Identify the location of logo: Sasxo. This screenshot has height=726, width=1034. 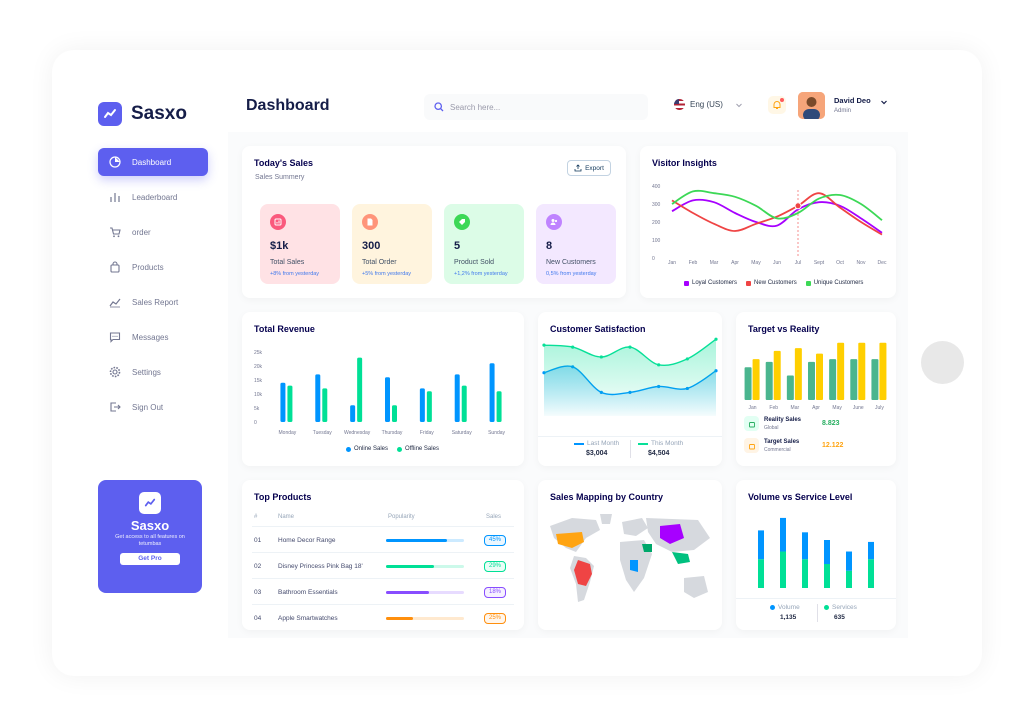
(142, 114).